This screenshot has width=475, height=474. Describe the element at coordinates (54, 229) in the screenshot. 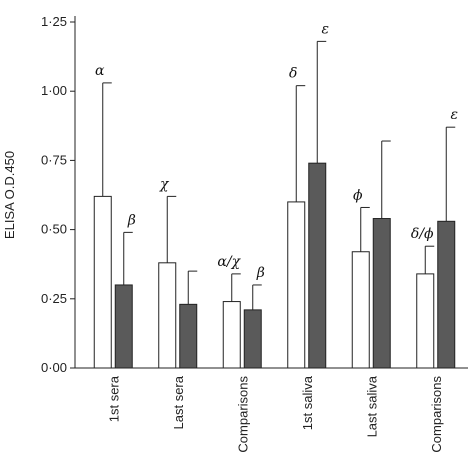

I see `y-tick-label: 0·50` at that location.